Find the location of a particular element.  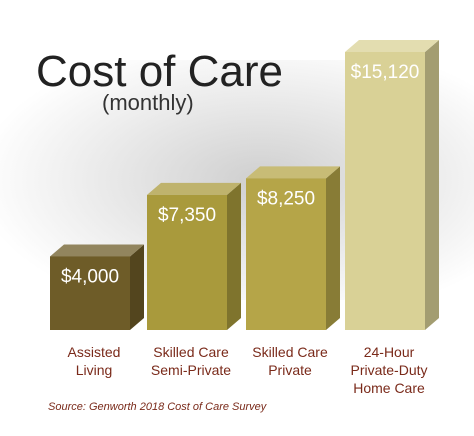

x-tick-label: Living is located at coordinates (94, 370).